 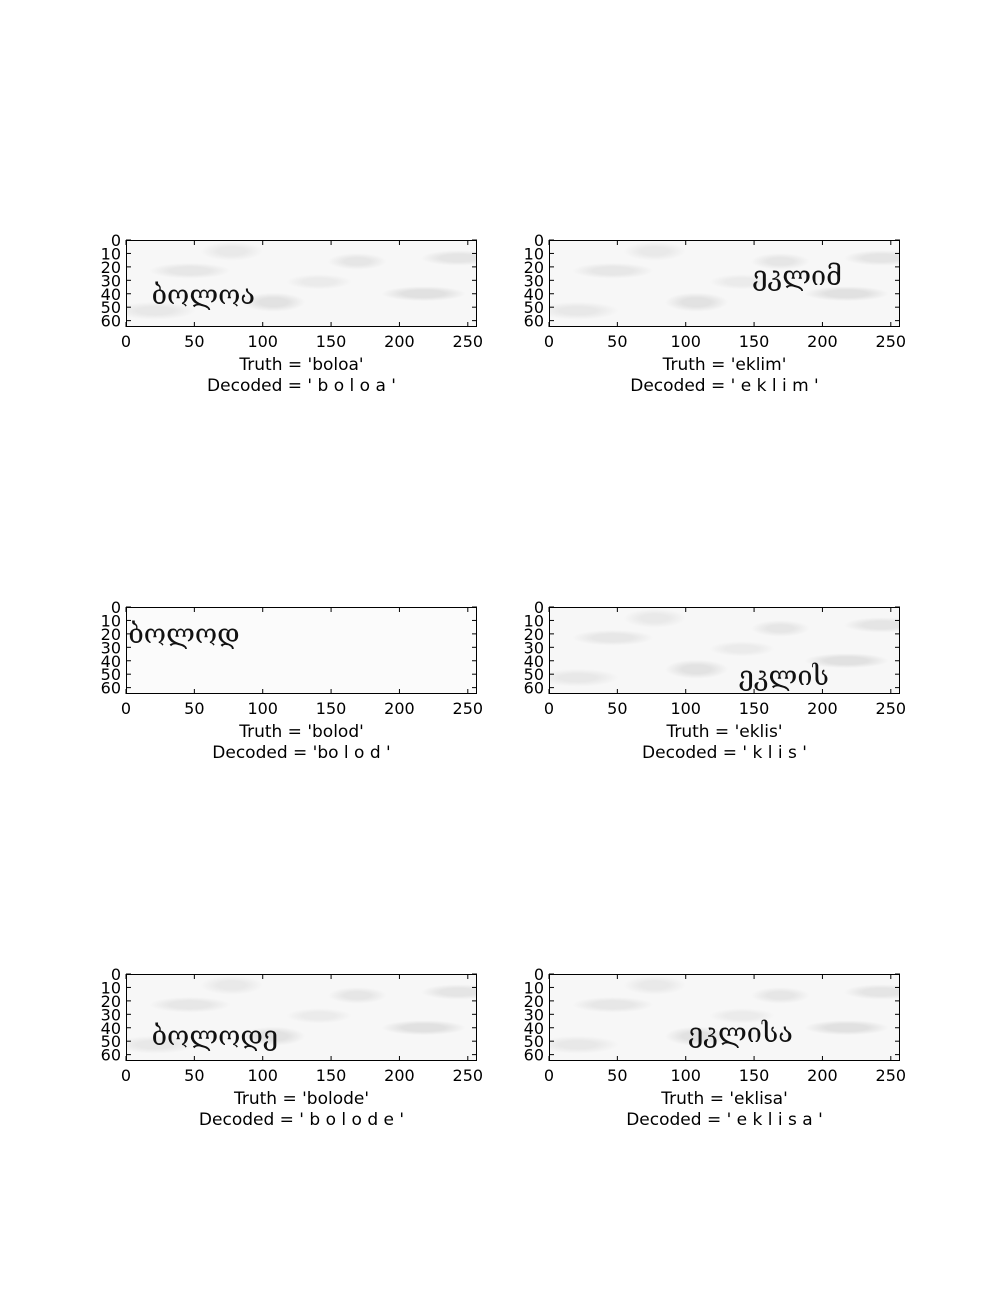 What do you see at coordinates (724, 1099) in the screenshot?
I see `truth-label: Truth = 'eklisa'` at bounding box center [724, 1099].